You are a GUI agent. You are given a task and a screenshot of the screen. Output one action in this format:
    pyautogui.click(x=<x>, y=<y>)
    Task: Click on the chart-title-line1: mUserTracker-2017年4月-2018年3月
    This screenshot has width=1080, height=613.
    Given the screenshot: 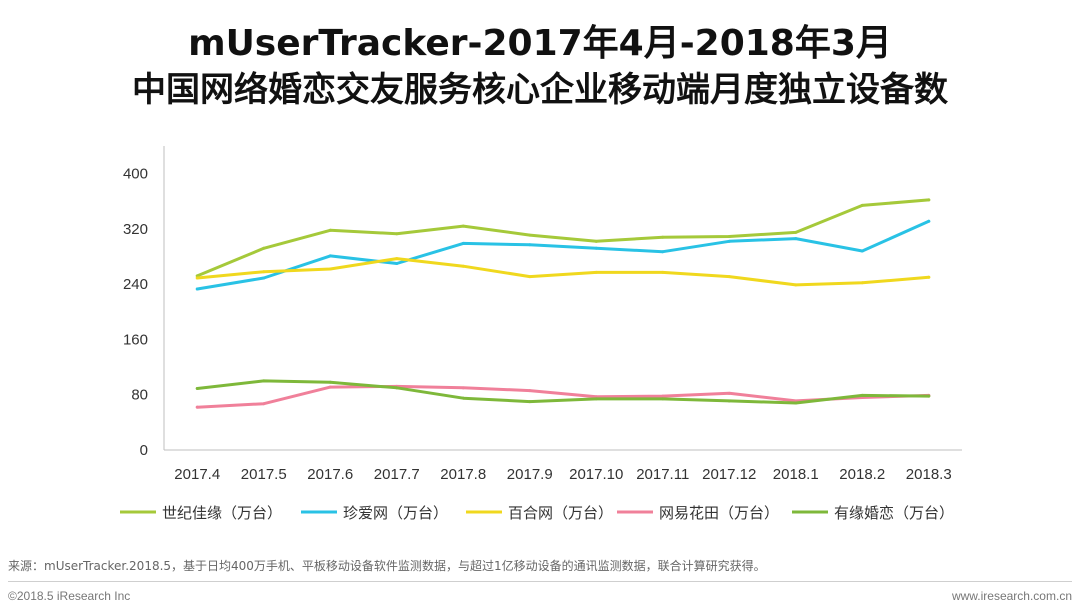 What is the action you would take?
    pyautogui.click(x=540, y=43)
    